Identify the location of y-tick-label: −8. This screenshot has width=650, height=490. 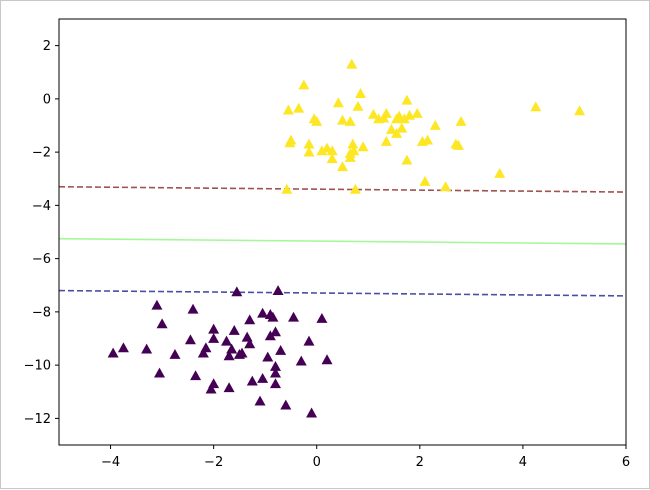
(41, 312).